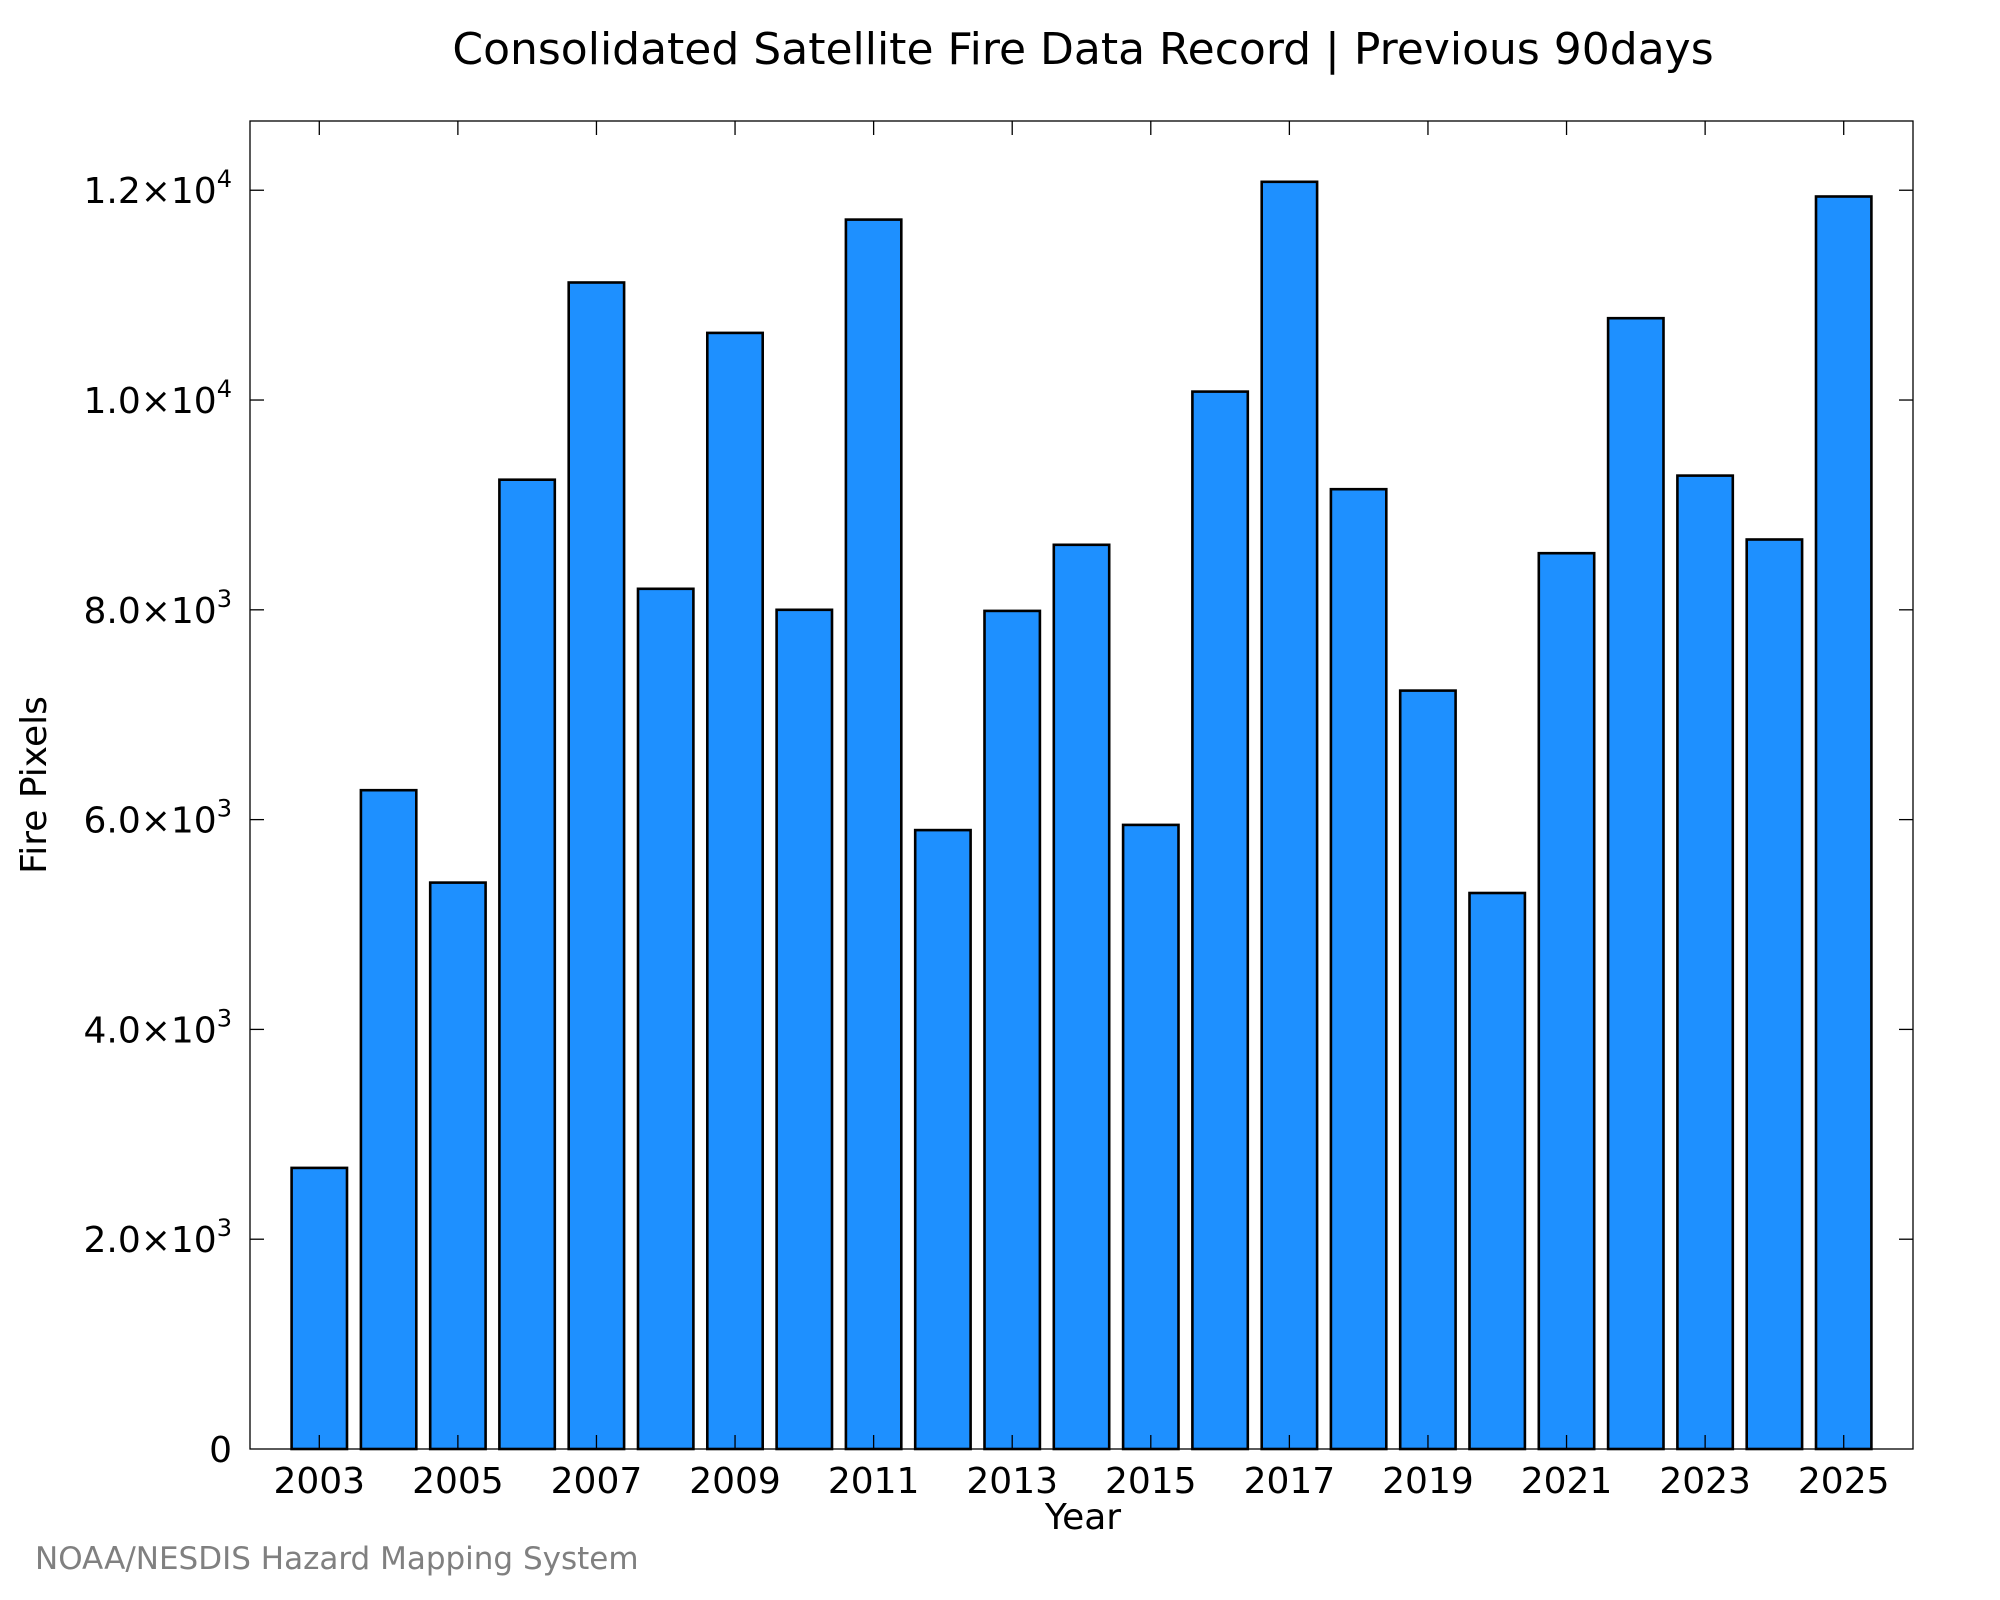 Image resolution: width=2000 pixels, height=1600 pixels. What do you see at coordinates (157, 1237) in the screenshot?
I see `y-tick-label: 2.0×10³` at bounding box center [157, 1237].